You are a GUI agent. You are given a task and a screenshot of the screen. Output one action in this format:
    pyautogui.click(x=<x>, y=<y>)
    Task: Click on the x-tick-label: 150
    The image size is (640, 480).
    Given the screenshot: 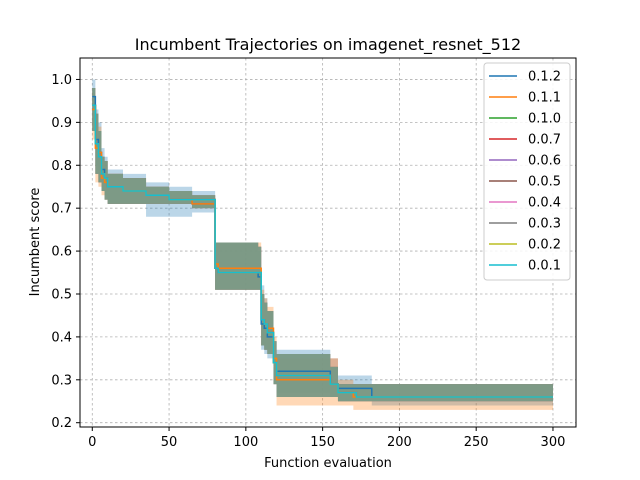 What is the action you would take?
    pyautogui.click(x=322, y=442)
    